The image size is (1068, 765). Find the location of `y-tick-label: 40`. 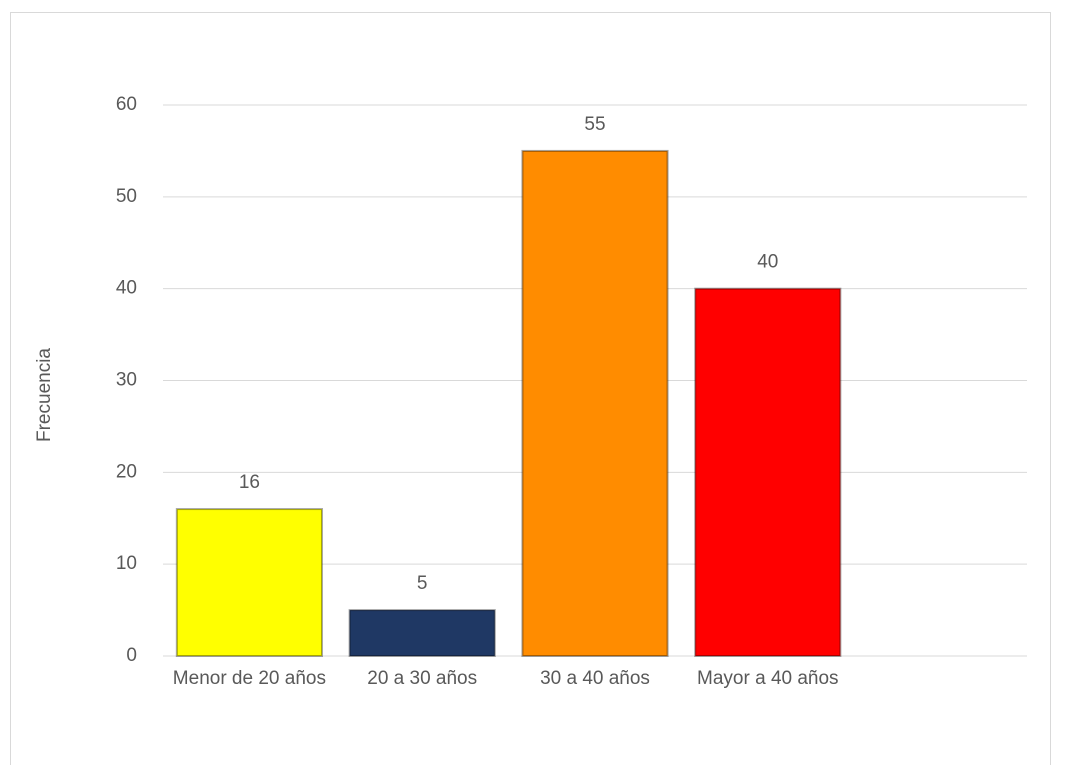

y-tick-label: 40 is located at coordinates (126, 288).